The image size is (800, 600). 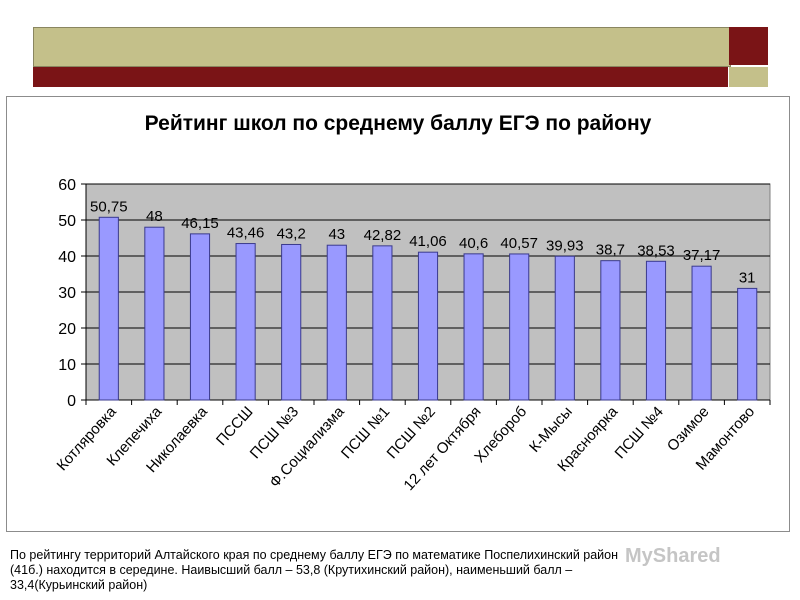 What do you see at coordinates (235, 426) in the screenshot?
I see `x-category-label: ПССШ` at bounding box center [235, 426].